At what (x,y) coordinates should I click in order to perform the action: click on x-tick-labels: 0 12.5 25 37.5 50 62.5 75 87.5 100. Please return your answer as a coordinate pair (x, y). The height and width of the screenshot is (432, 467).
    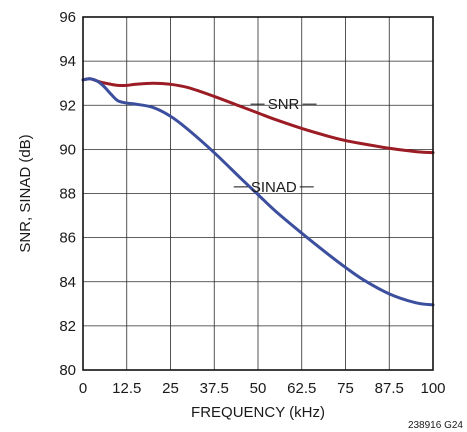
    Looking at the image, I should click on (262, 388).